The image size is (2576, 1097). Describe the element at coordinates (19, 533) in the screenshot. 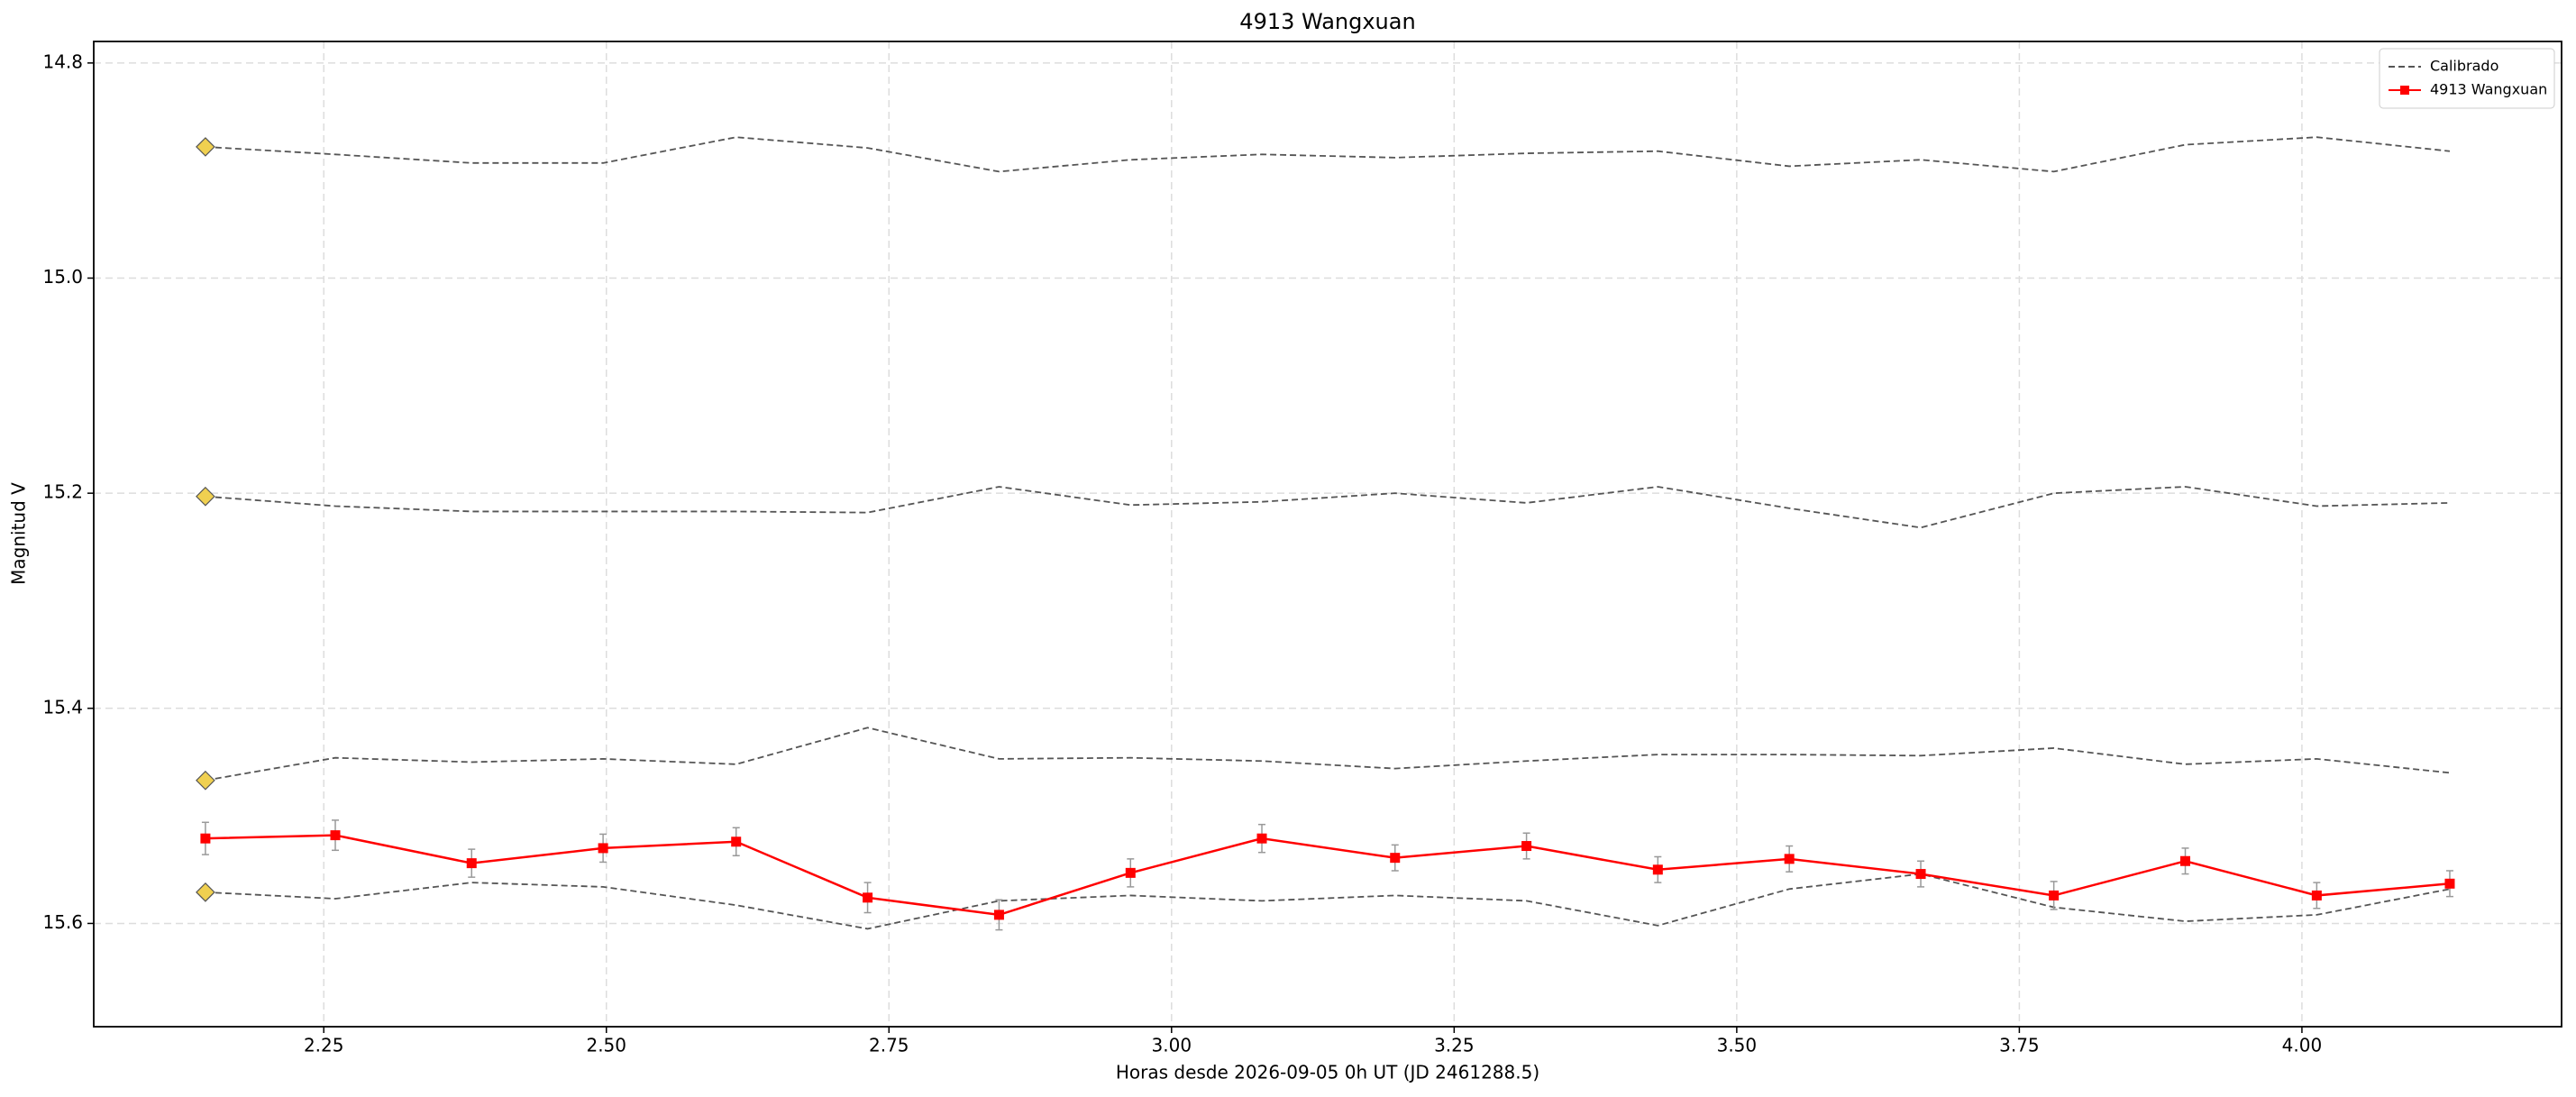

I see `y-axis-label: Magnitud V` at that location.